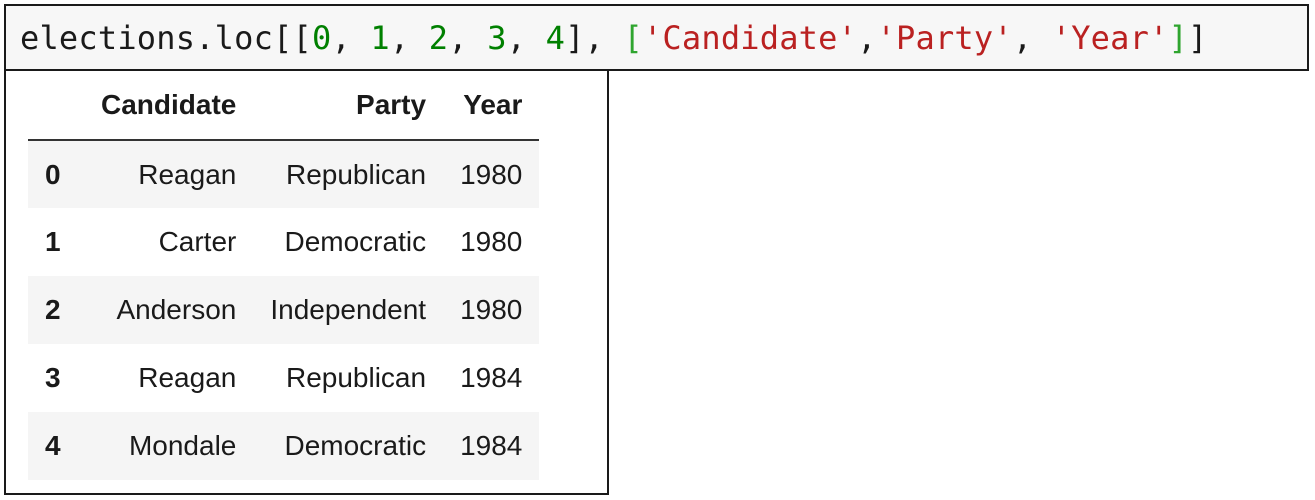 This screenshot has width=1315, height=500. What do you see at coordinates (53, 377) in the screenshot?
I see `row-index: 3` at bounding box center [53, 377].